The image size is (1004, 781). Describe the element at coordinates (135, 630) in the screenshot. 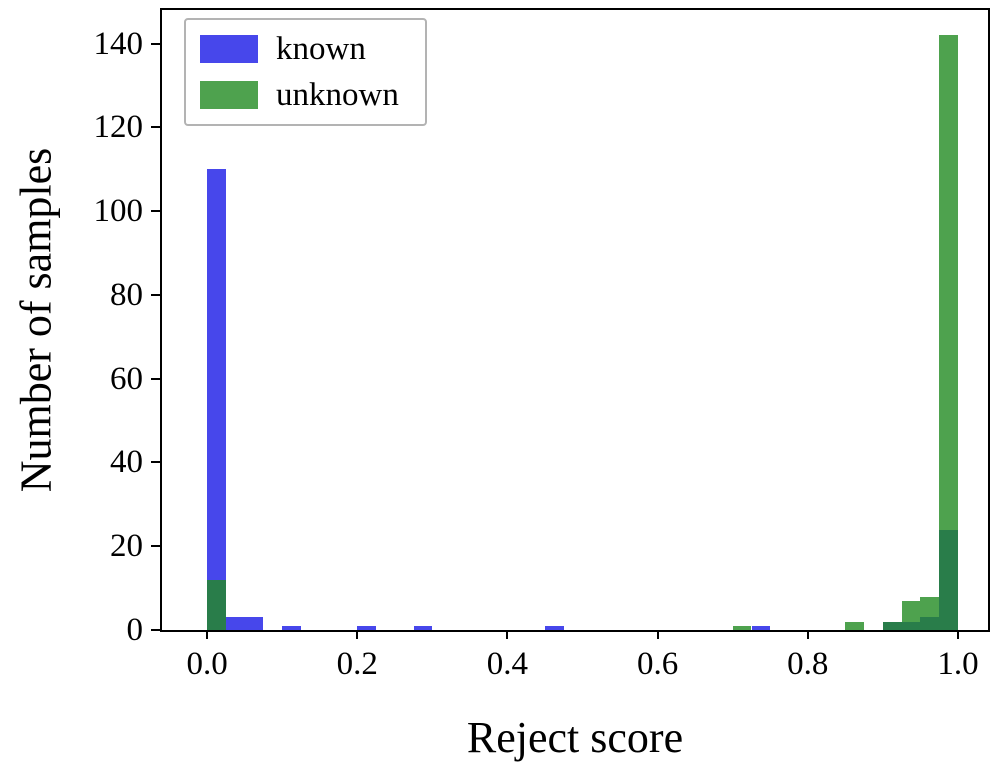

I see `y-tick-label: 0` at that location.